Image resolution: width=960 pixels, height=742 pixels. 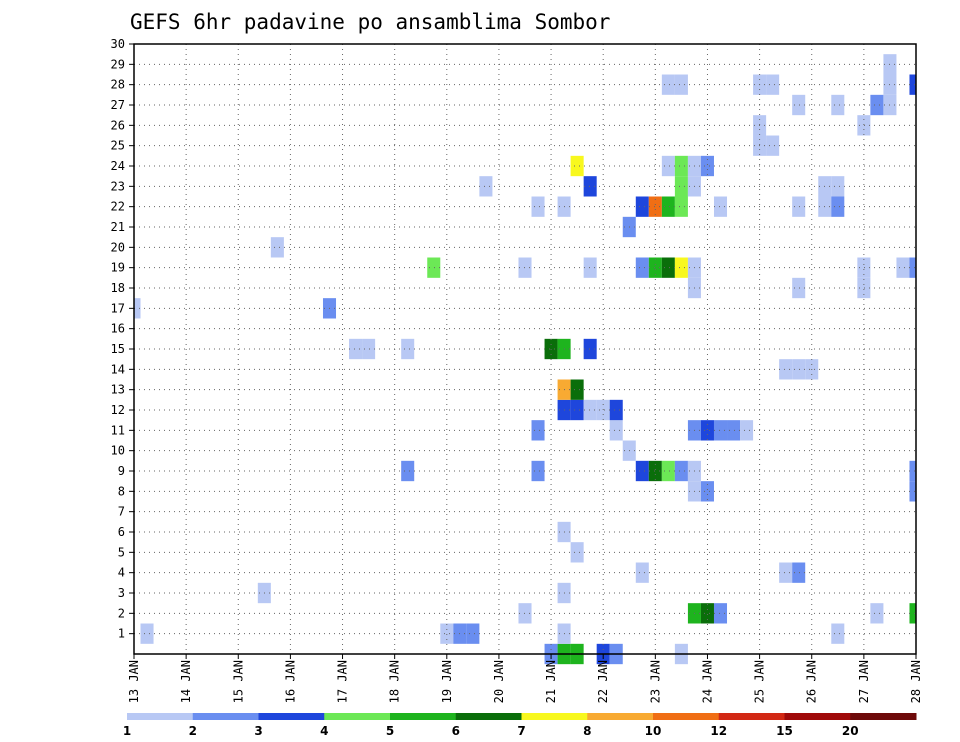 What do you see at coordinates (653, 731) in the screenshot?
I see `colorbar-label: 10` at bounding box center [653, 731].